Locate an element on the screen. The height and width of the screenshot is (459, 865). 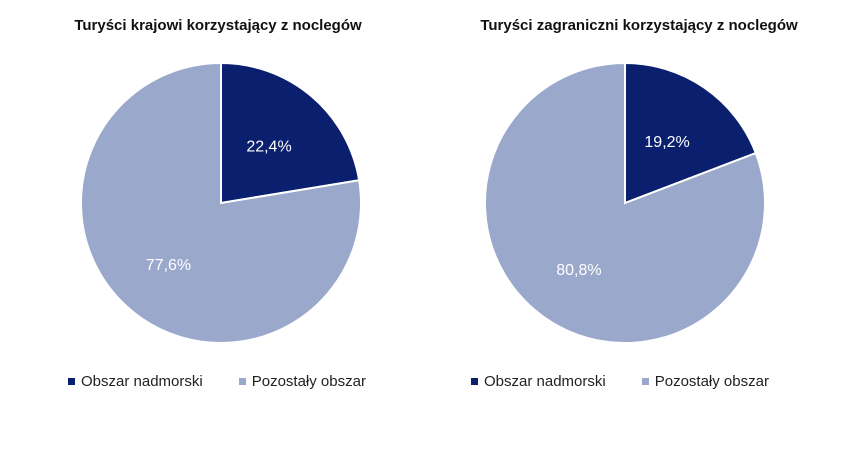
chart-title: Turyści krajowi korzystający z noclegów is located at coordinates (218, 25).